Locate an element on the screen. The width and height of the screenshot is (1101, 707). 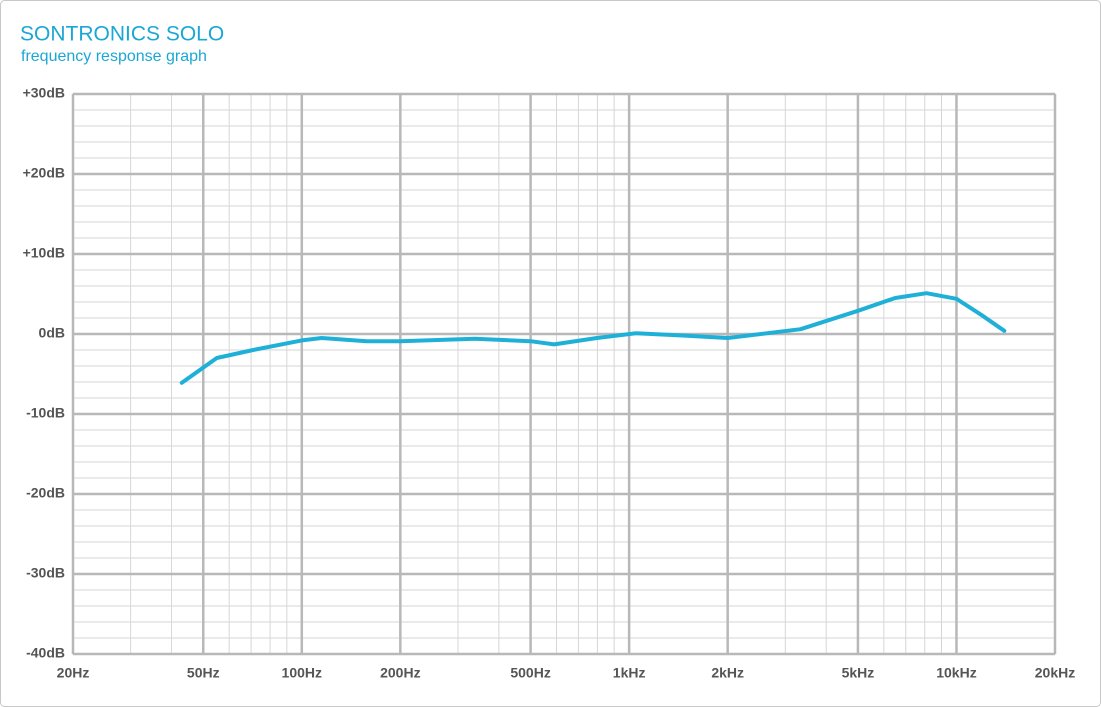
x-tick-label: 10kHz is located at coordinates (956, 673).